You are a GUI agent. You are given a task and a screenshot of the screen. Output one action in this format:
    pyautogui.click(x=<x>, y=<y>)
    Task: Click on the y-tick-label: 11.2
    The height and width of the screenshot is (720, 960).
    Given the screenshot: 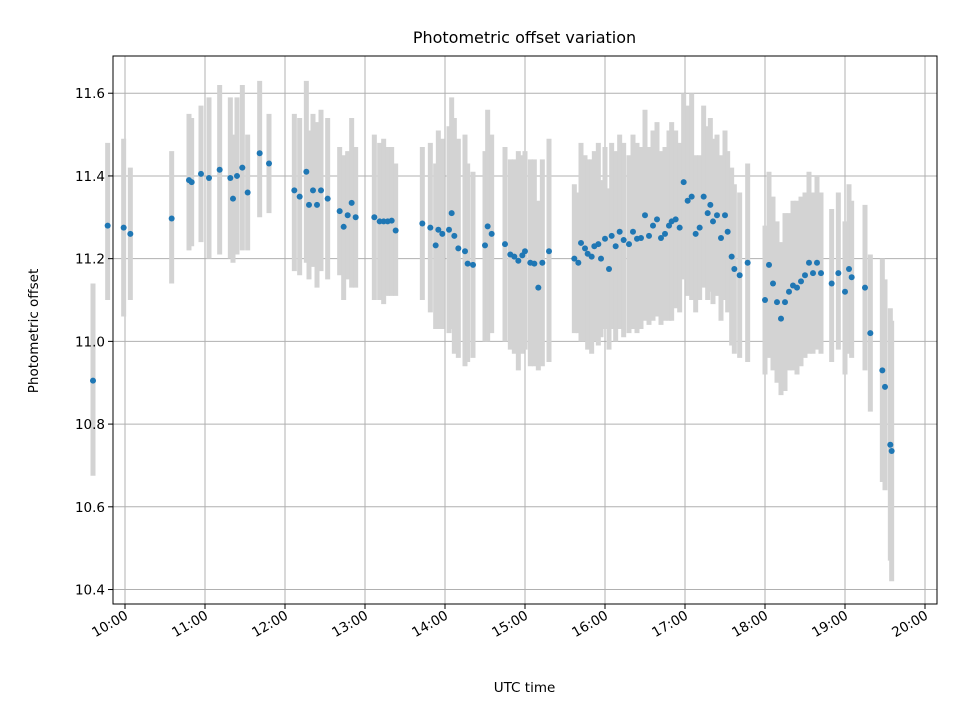 What is the action you would take?
    pyautogui.click(x=90, y=260)
    